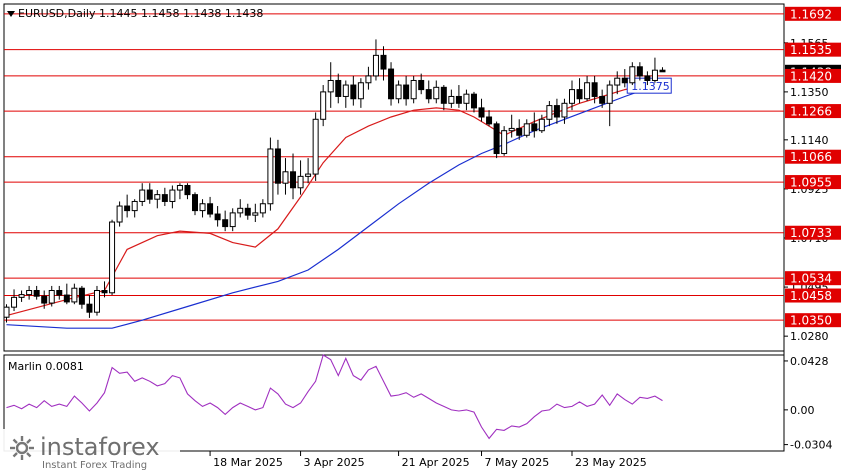 The height and width of the screenshot is (474, 841). What do you see at coordinates (11, 14) in the screenshot?
I see `symbol-dropdown-icon` at bounding box center [11, 14].